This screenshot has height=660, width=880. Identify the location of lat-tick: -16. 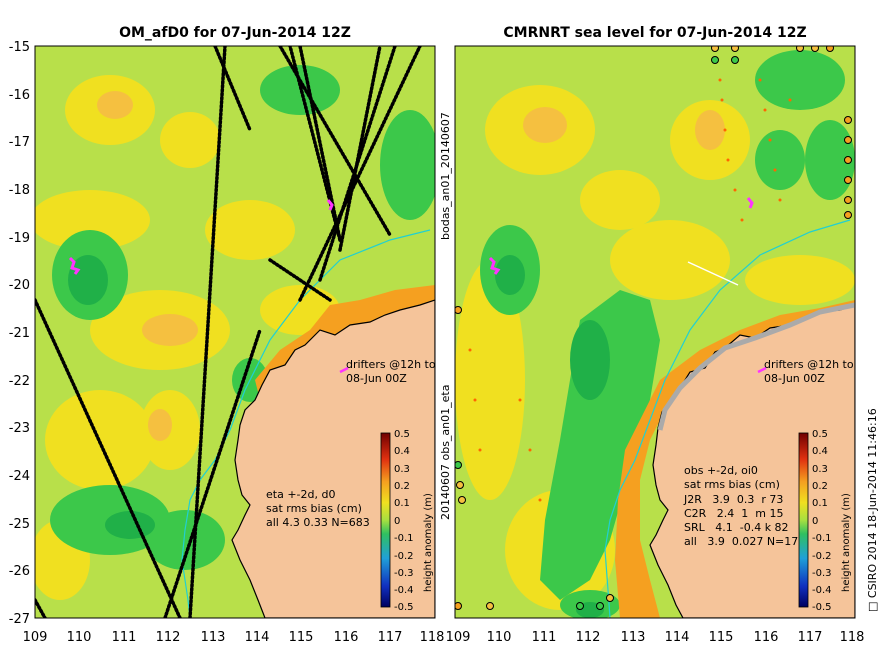
(19, 95).